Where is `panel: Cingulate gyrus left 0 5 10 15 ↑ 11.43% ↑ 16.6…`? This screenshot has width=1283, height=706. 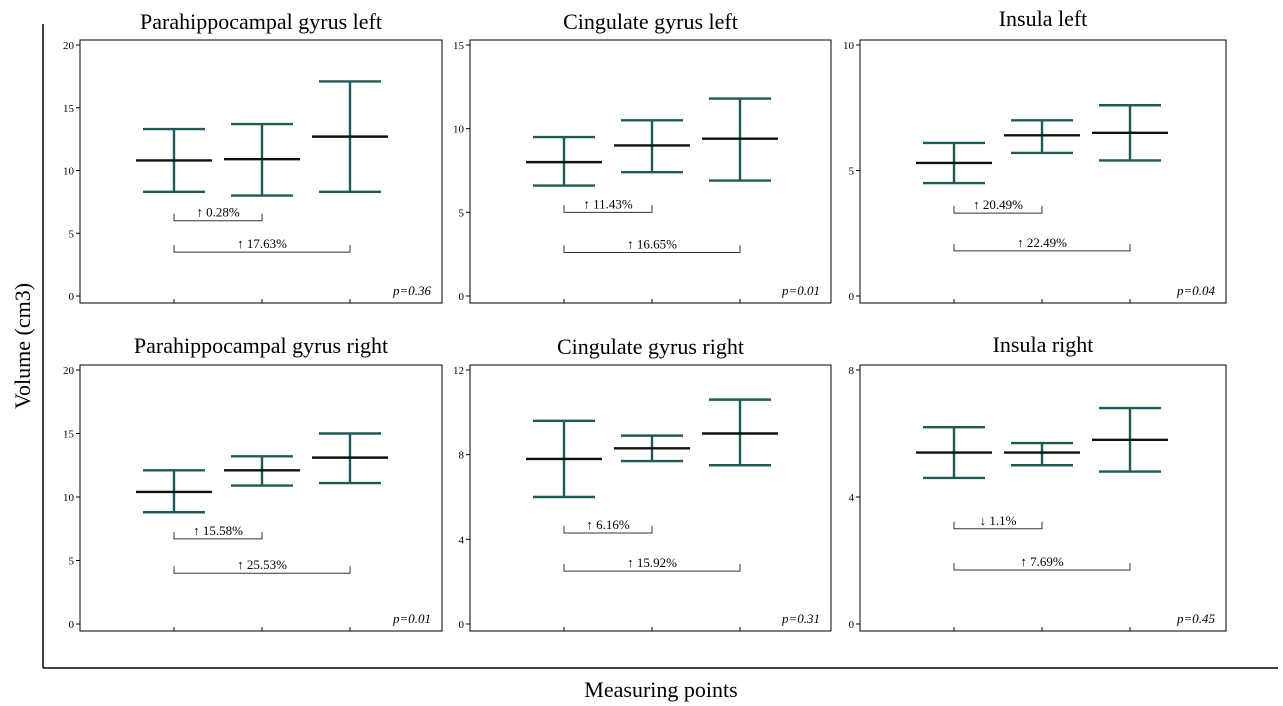 panel: Cingulate gyrus left 0 5 10 15 ↑ 11.43% ↑ 16.6… is located at coordinates (642, 156).